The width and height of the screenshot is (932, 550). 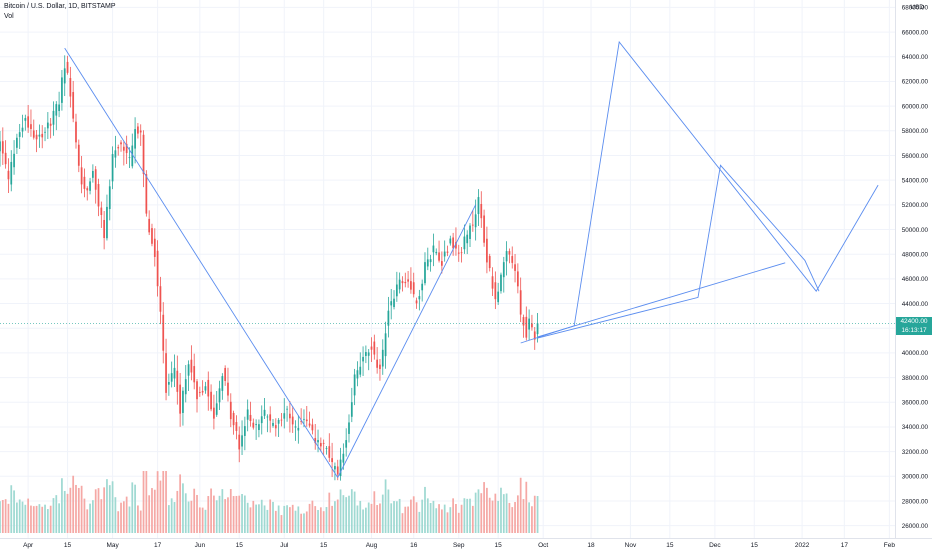 What do you see at coordinates (915, 131) in the screenshot?
I see `price-tick-label: 58000.00` at bounding box center [915, 131].